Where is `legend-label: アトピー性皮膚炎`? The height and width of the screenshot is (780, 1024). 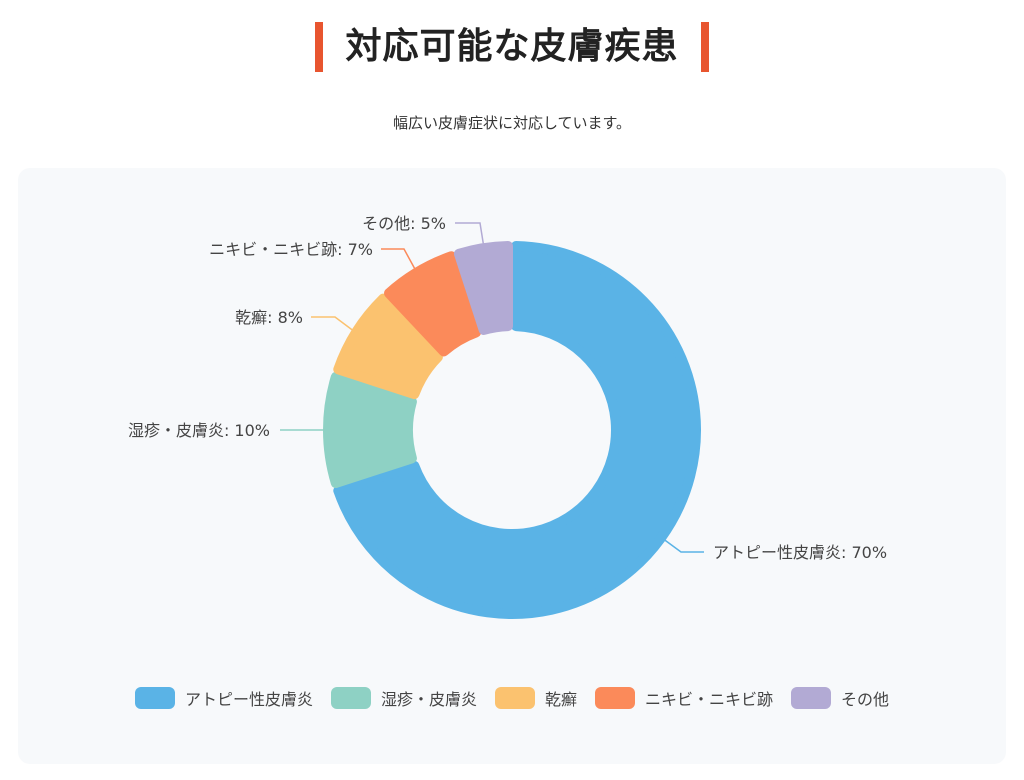
legend-label: アトピー性皮膚炎 is located at coordinates (248, 699).